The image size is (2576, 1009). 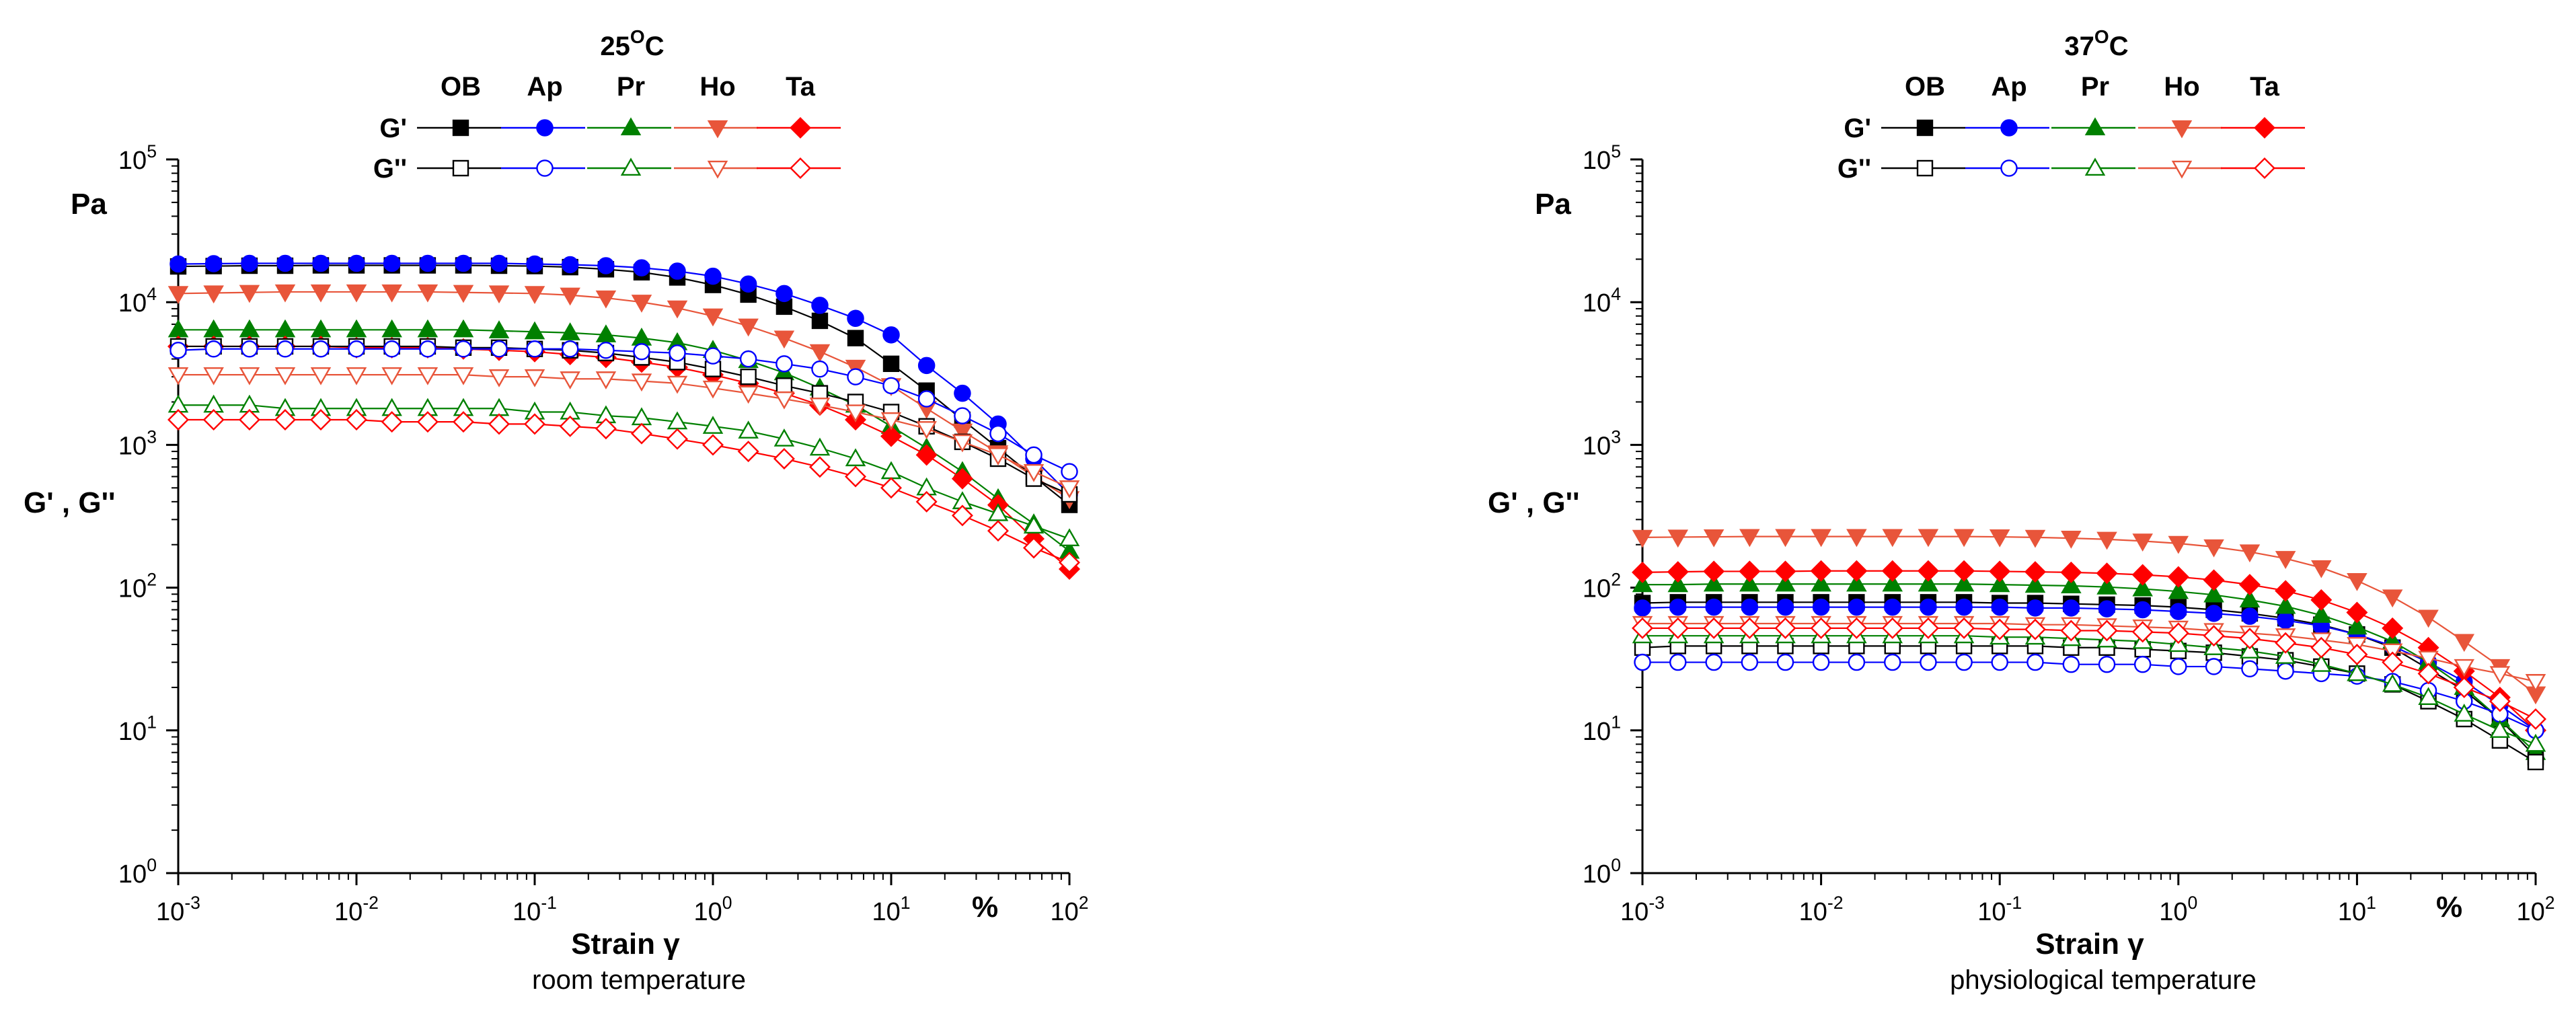 I want to click on chart-title: 37OC, so click(x=2096, y=43).